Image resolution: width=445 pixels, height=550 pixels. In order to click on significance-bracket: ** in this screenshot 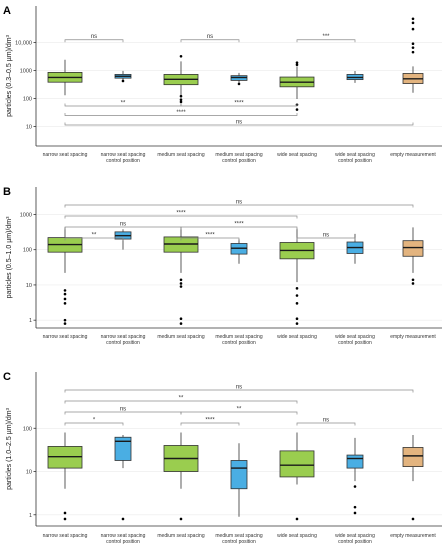, I will do `click(239, 411)`.